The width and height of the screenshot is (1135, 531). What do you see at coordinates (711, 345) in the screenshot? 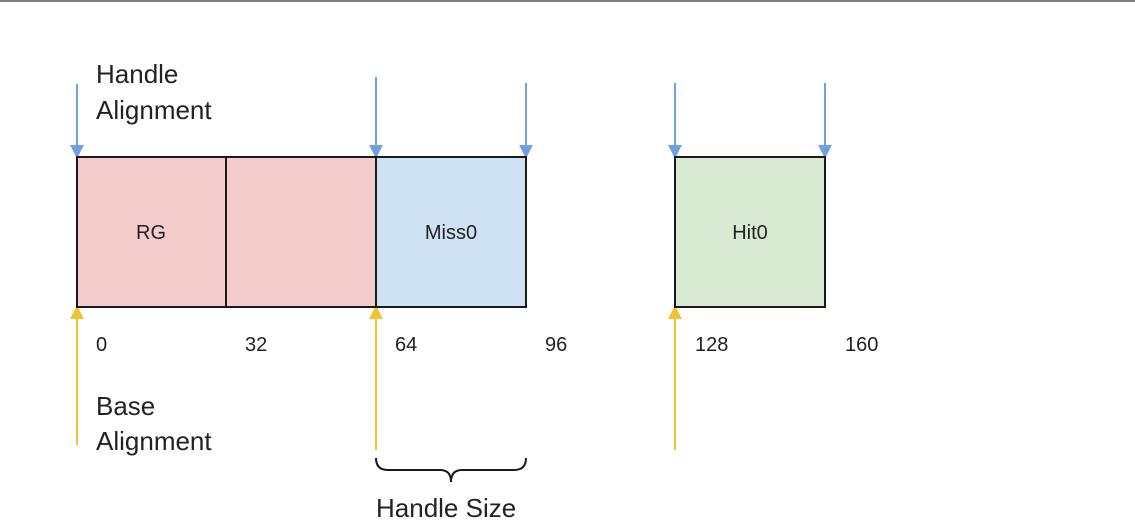
I see `tick-label-128: 128` at bounding box center [711, 345].